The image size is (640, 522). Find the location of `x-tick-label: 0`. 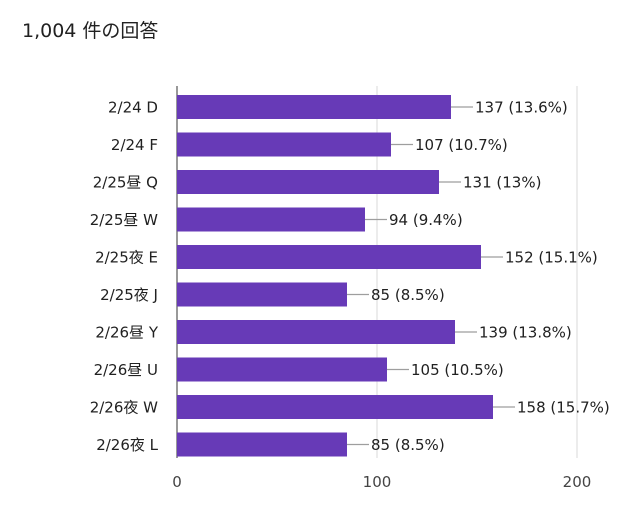

x-tick-label: 0 is located at coordinates (177, 482).